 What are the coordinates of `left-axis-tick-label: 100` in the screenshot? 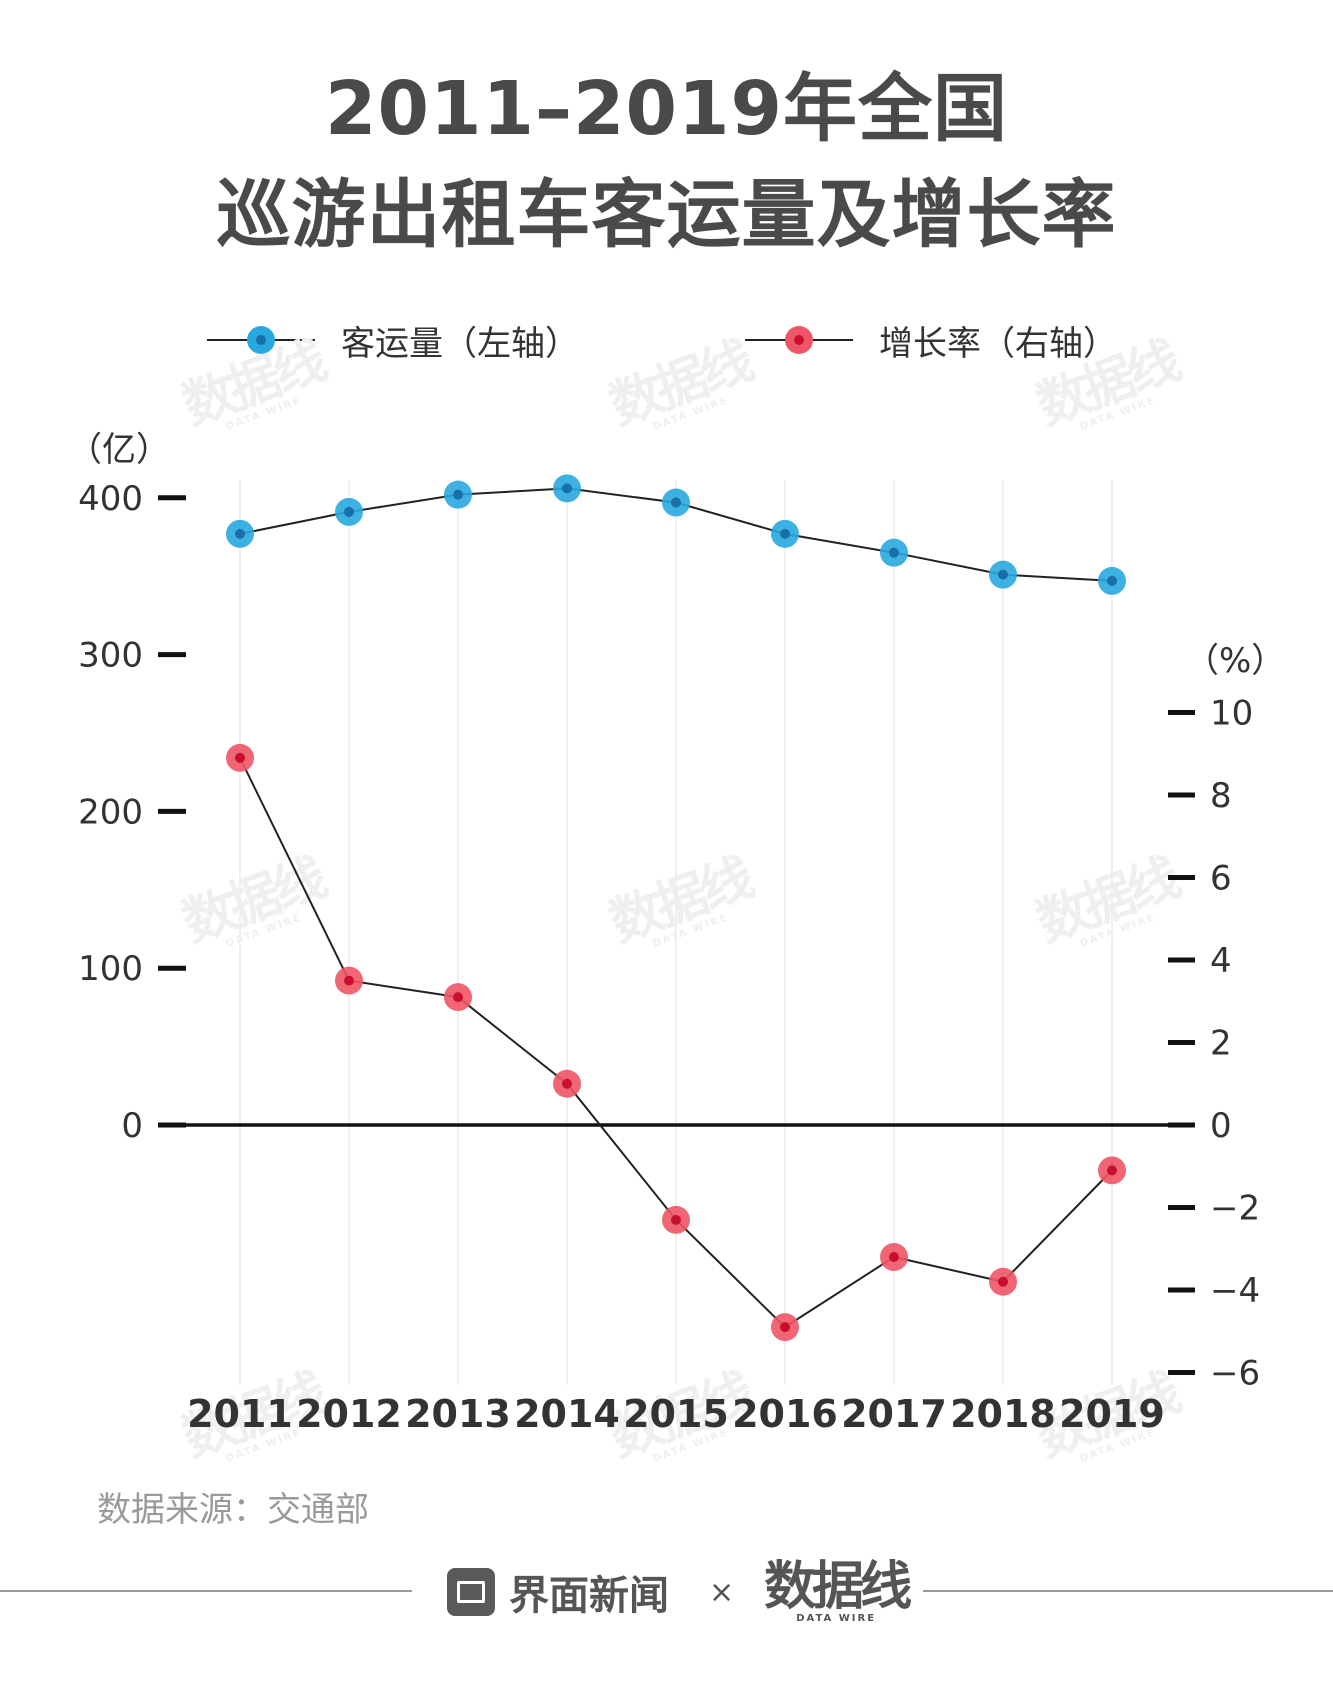 It's located at (110, 969).